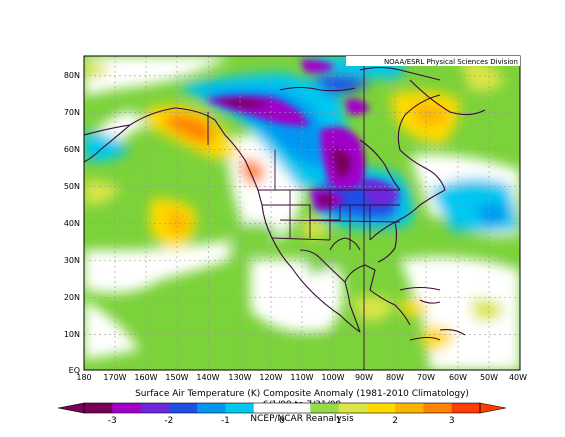 The image size is (565, 437). Describe the element at coordinates (489, 377) in the screenshot. I see `lon-tick-label: 50W` at that location.